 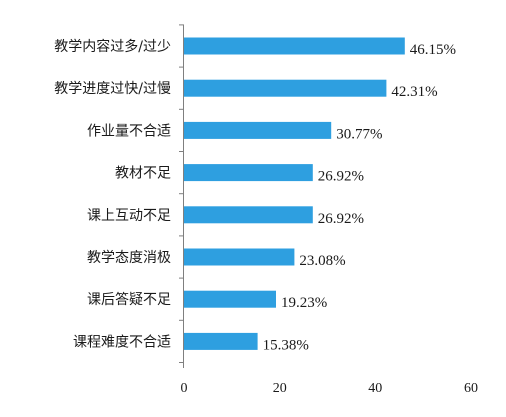 What do you see at coordinates (112, 88) in the screenshot?
I see `category-label-2: 教学进度过快/过慢` at bounding box center [112, 88].